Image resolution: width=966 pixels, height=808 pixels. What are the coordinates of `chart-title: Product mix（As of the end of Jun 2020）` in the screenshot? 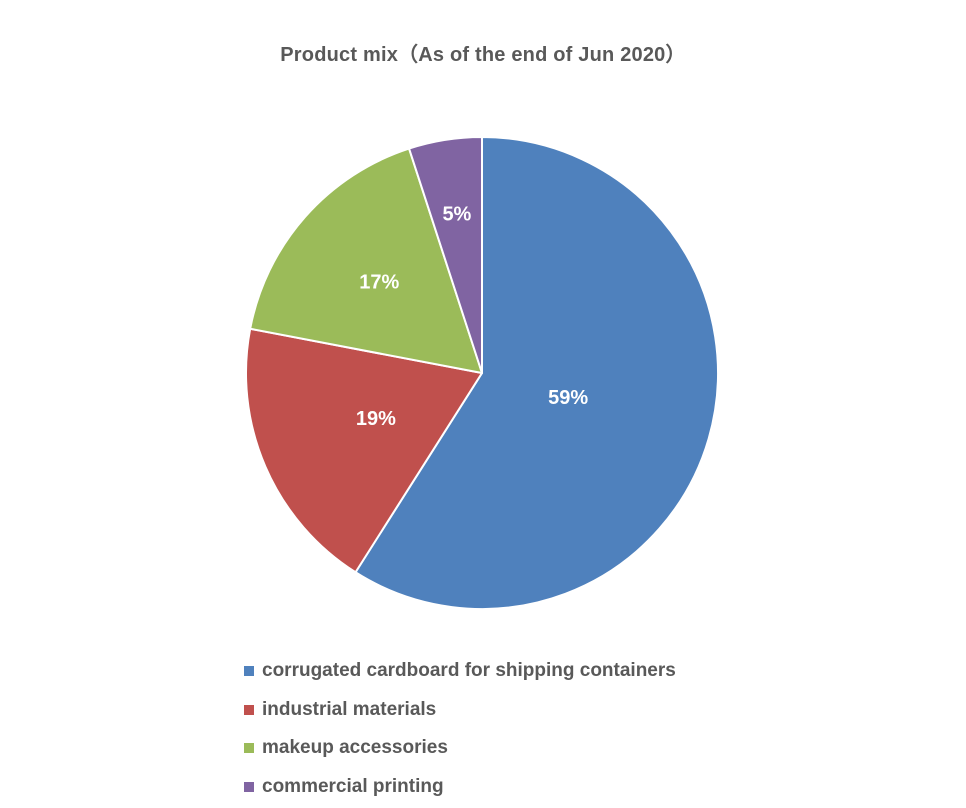 It's located at (483, 55).